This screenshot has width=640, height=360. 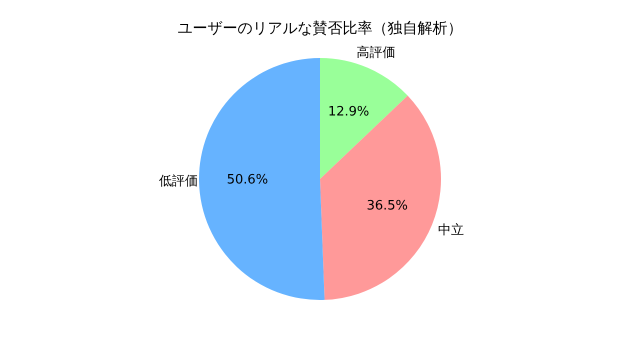 I want to click on slice-label: 中立, so click(x=451, y=230).